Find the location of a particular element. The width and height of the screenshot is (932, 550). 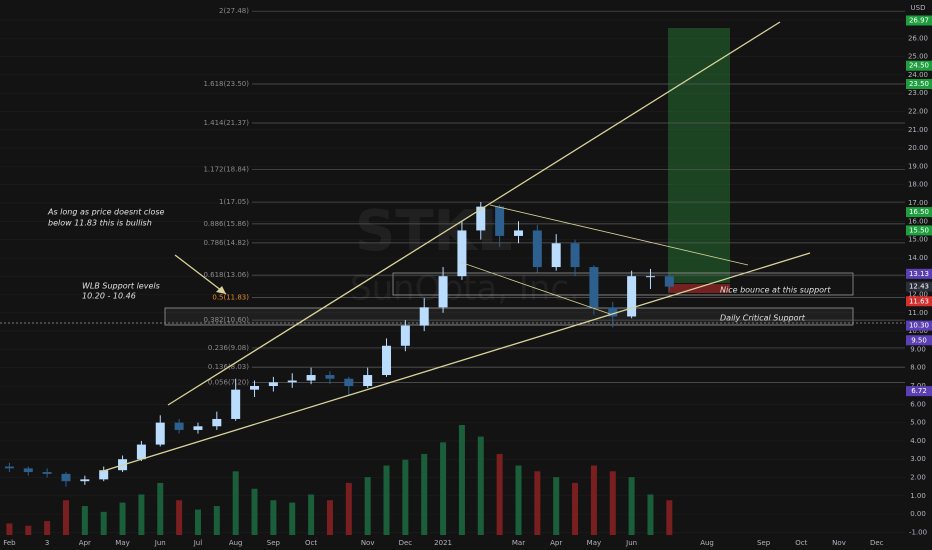

watermark-symbol: STKL is located at coordinates (434, 231).